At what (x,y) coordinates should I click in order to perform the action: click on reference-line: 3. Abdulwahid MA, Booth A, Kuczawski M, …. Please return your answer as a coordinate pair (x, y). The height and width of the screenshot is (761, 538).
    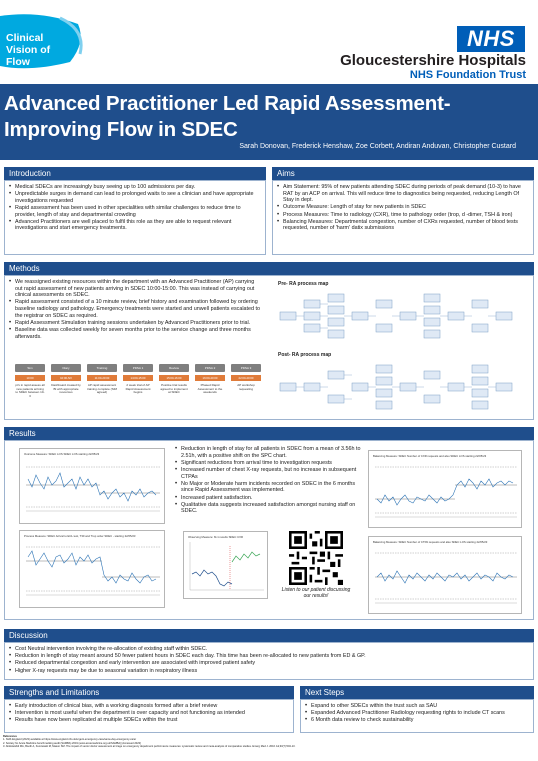
    Looking at the image, I should click on (149, 747).